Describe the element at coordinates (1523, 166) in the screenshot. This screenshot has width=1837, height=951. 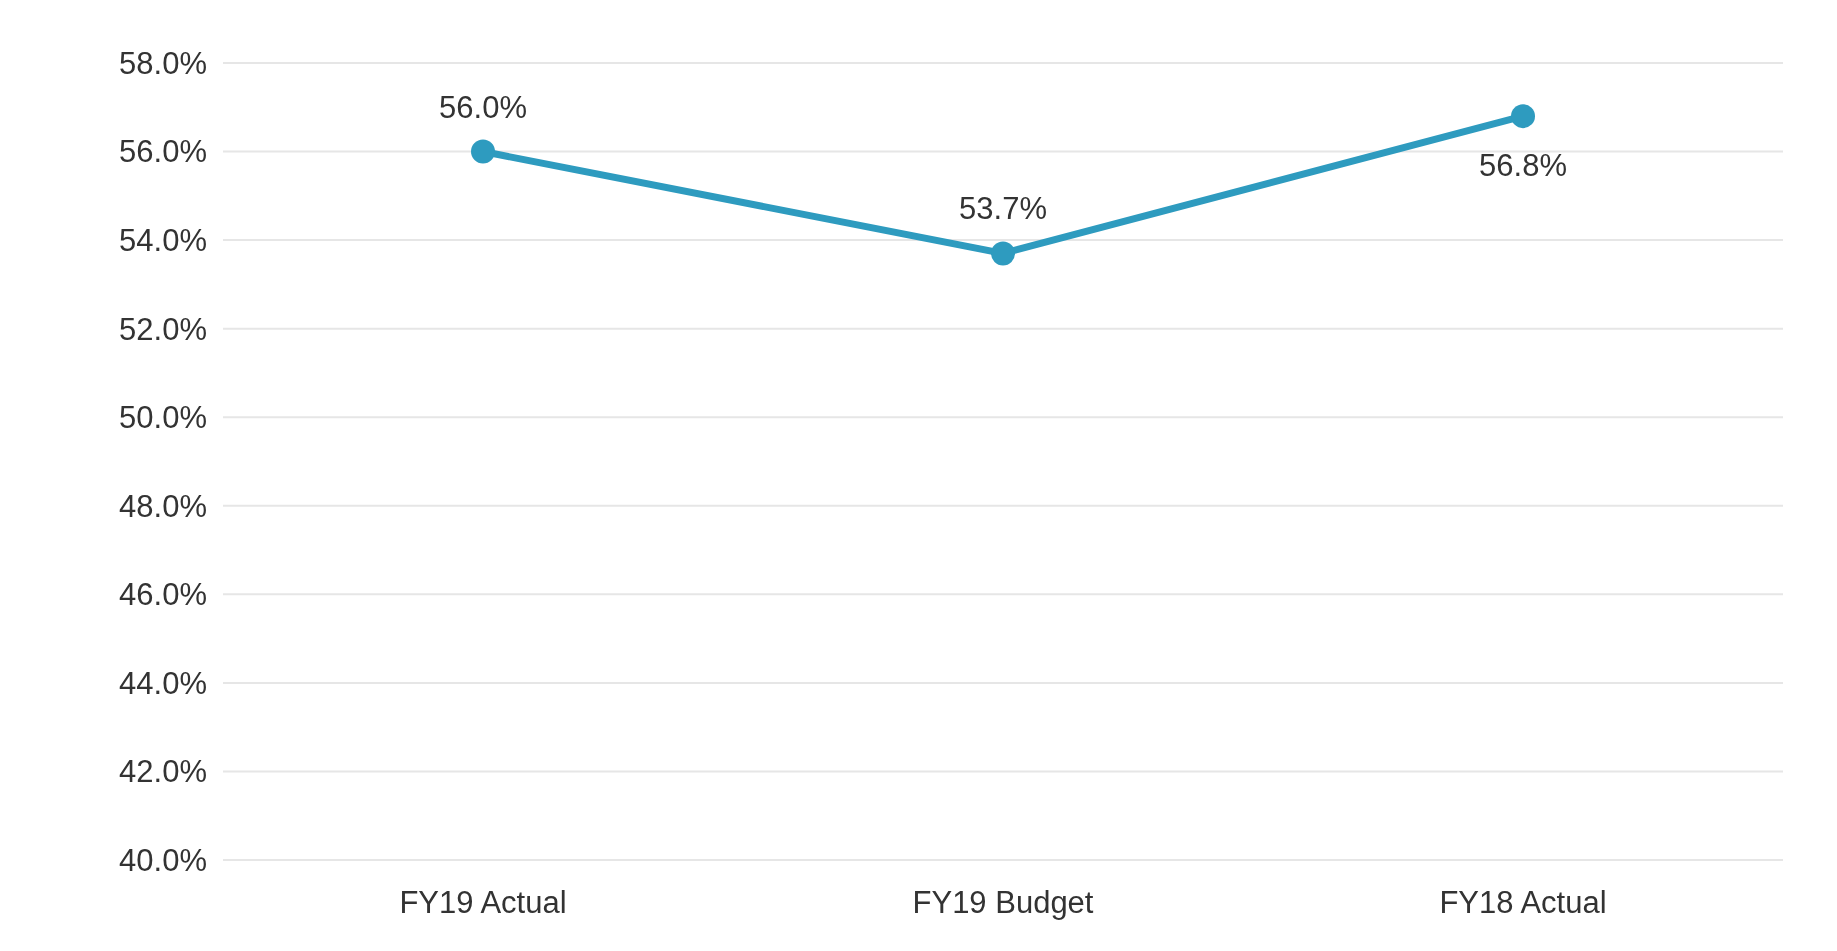
I see `data-label: 56.8%` at that location.